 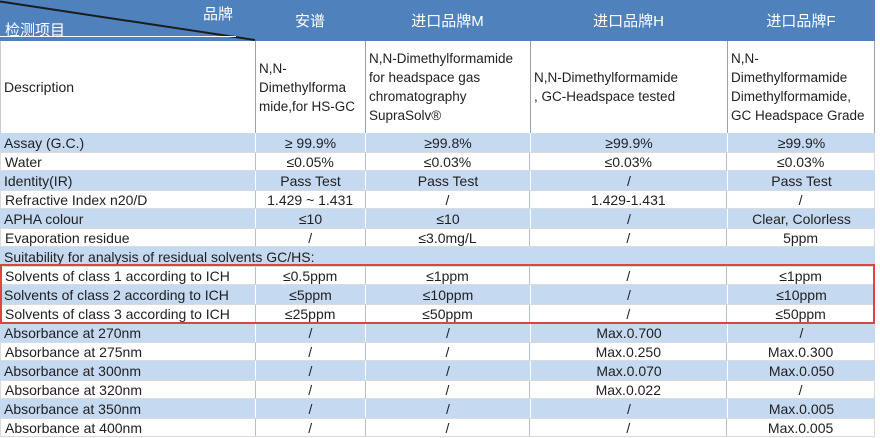 I want to click on table-row: Absorbance at 275nm / / Max.0.250 Max.0.300, so click(x=437, y=351).